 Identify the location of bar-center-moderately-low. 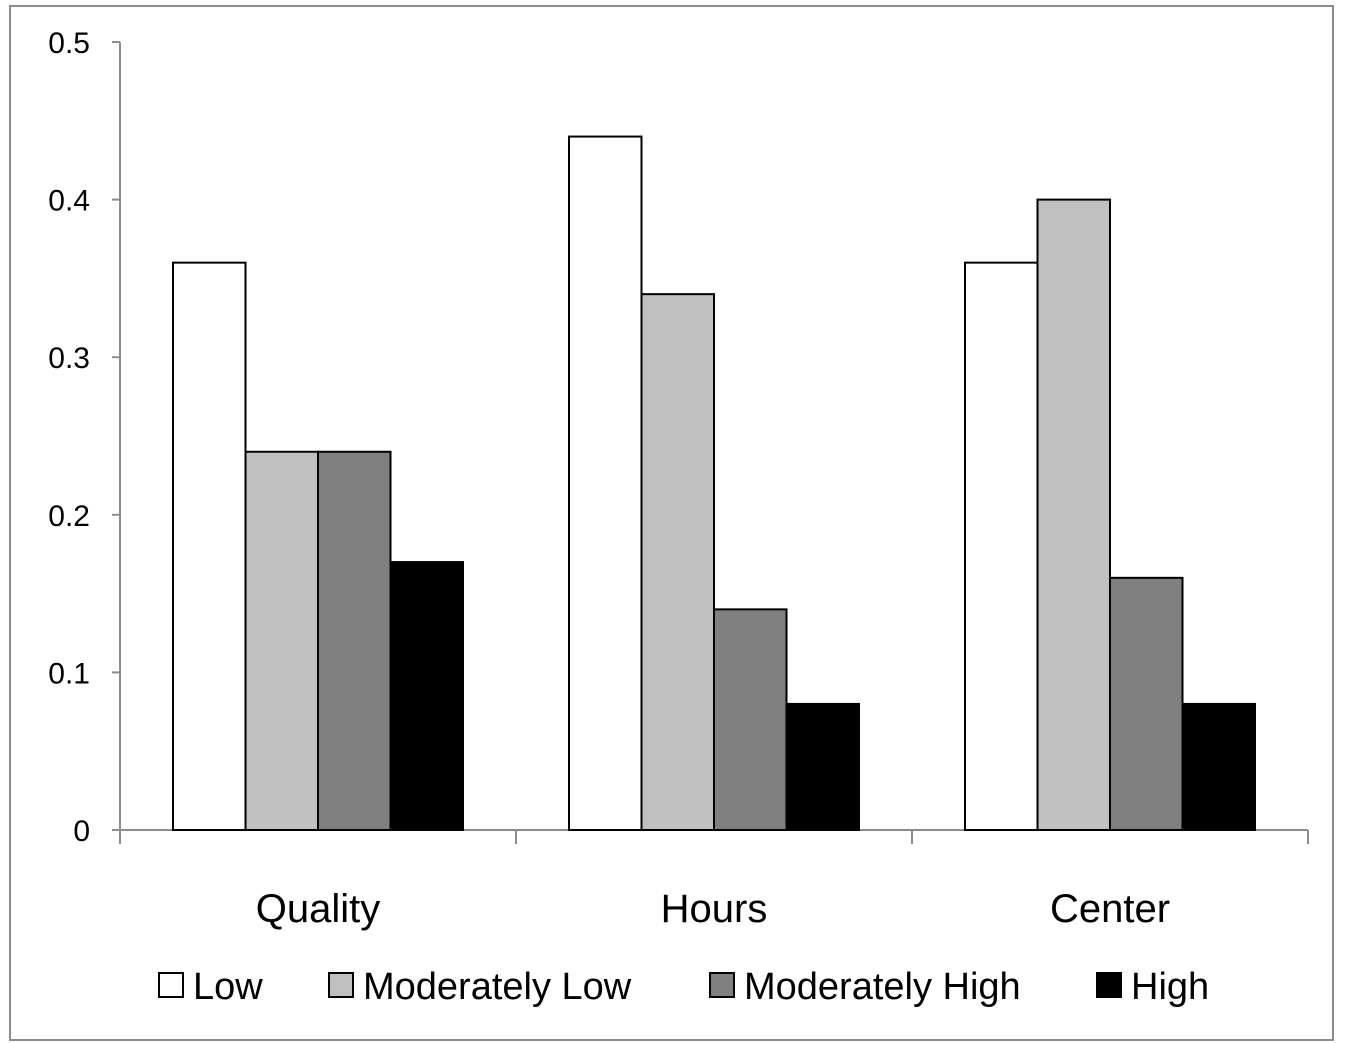
(1073, 515).